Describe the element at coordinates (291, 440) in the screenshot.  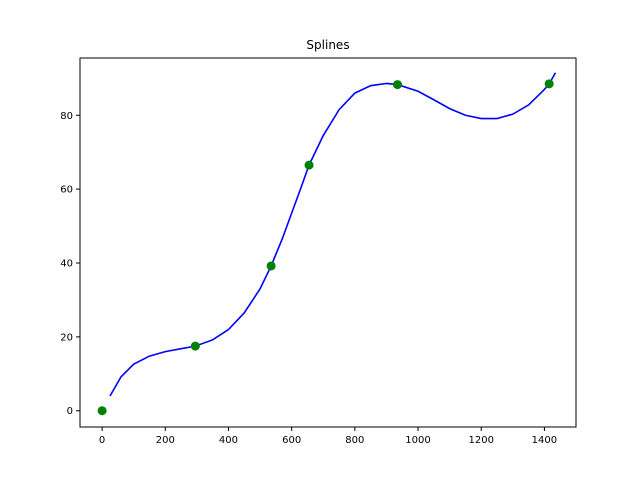
I see `x-tick-label: 600` at that location.